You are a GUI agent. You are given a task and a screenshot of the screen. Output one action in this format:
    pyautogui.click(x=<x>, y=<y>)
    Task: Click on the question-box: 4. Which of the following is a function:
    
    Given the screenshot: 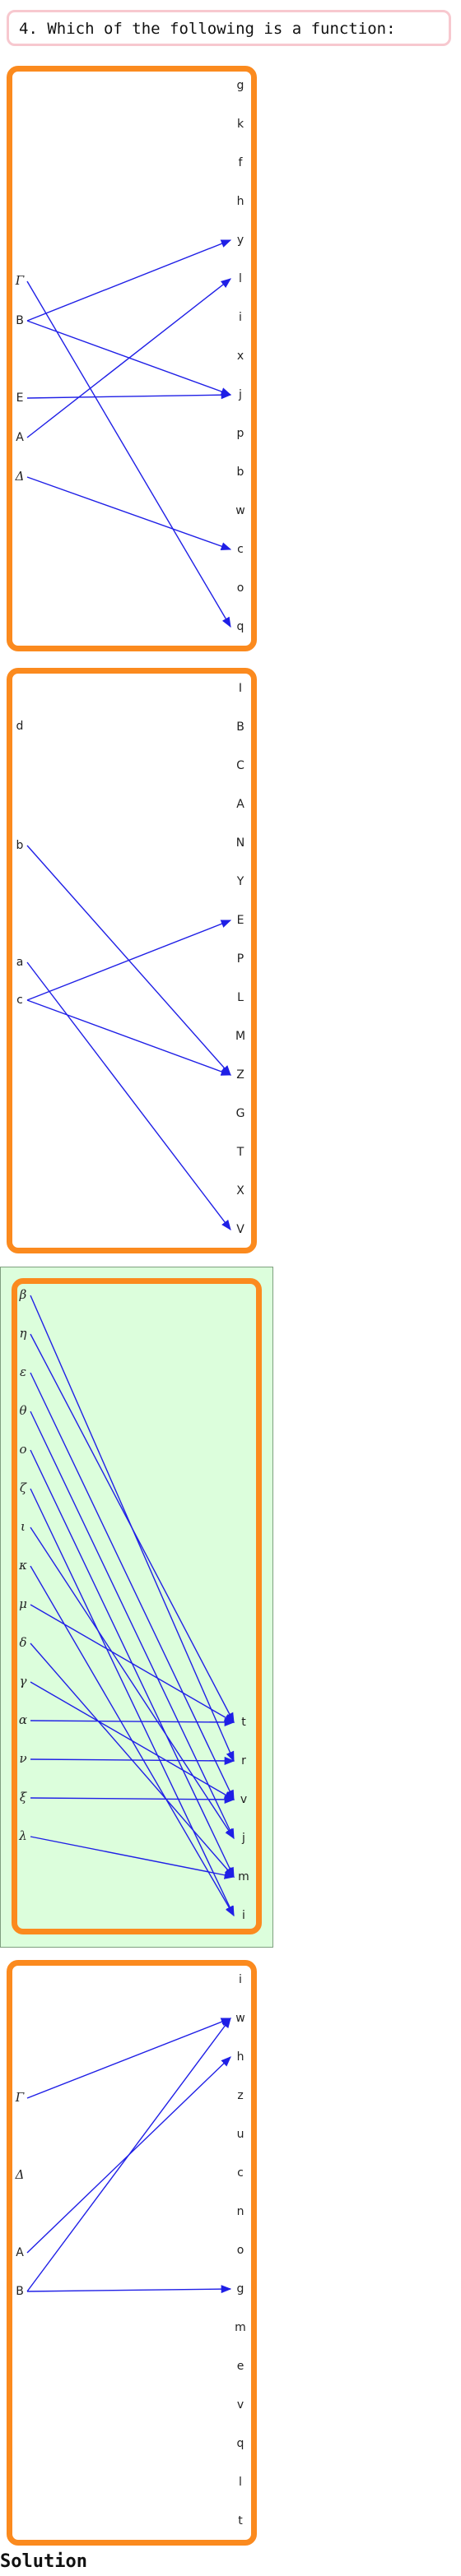 What is the action you would take?
    pyautogui.click(x=229, y=28)
    